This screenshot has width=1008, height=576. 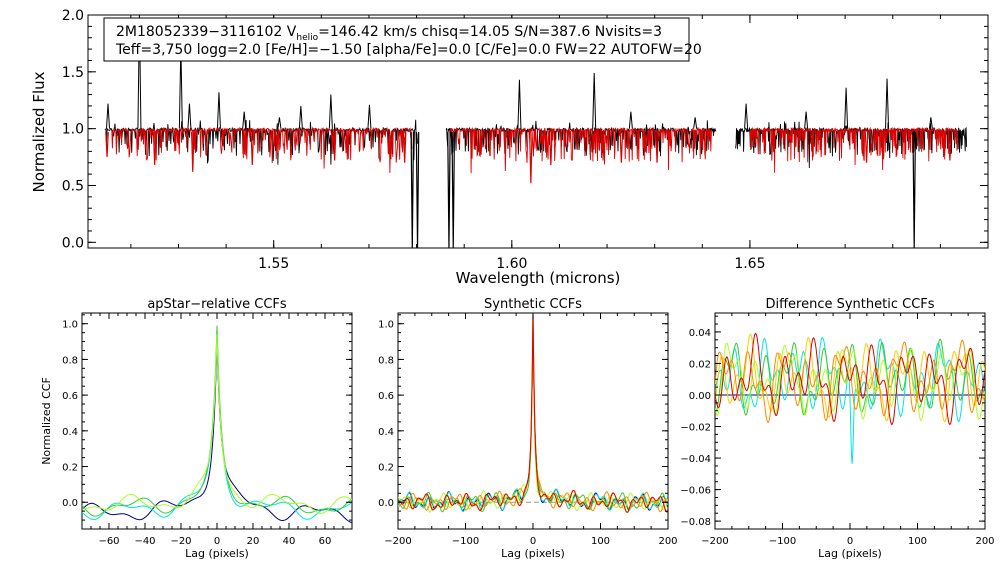 What do you see at coordinates (180, 541) in the screenshot?
I see `x-tick-label: −20` at bounding box center [180, 541].